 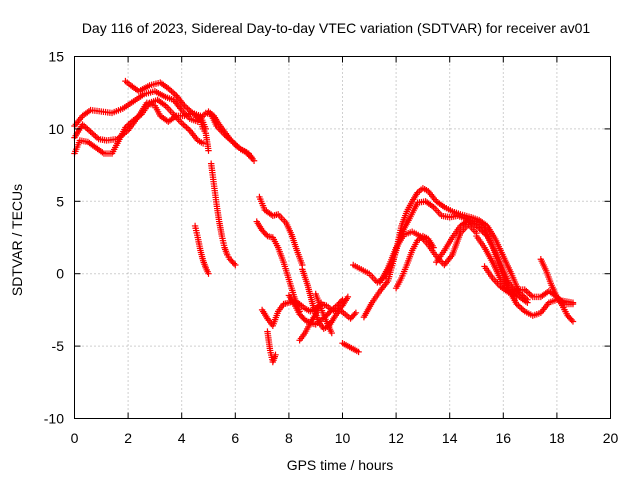 I want to click on x-tick-label: 8, so click(x=289, y=438).